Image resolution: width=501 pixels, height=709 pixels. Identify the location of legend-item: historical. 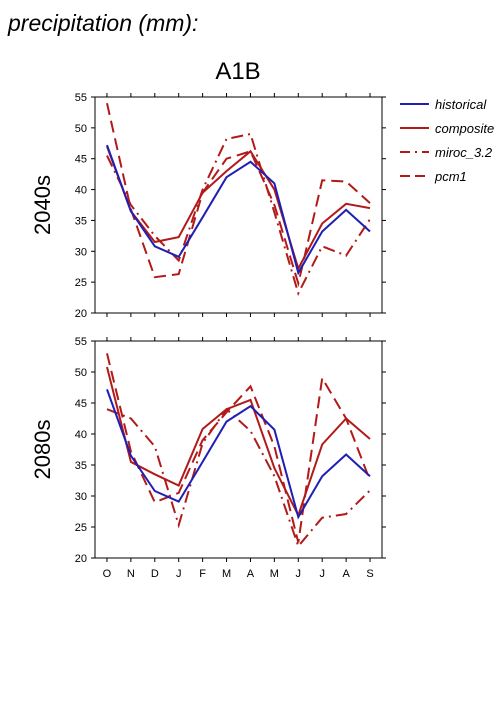
(443, 104).